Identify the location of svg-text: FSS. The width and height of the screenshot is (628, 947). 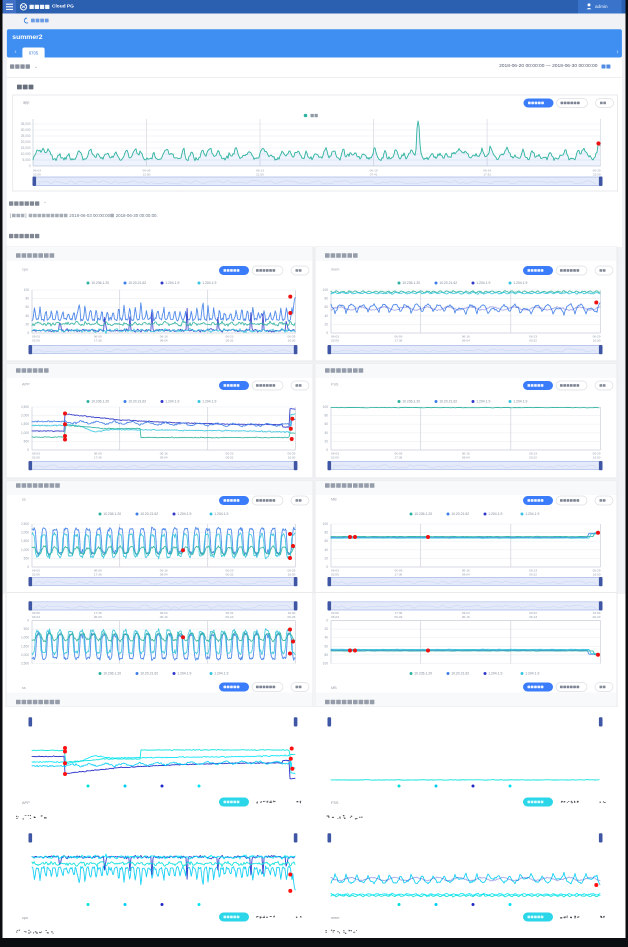
(335, 803).